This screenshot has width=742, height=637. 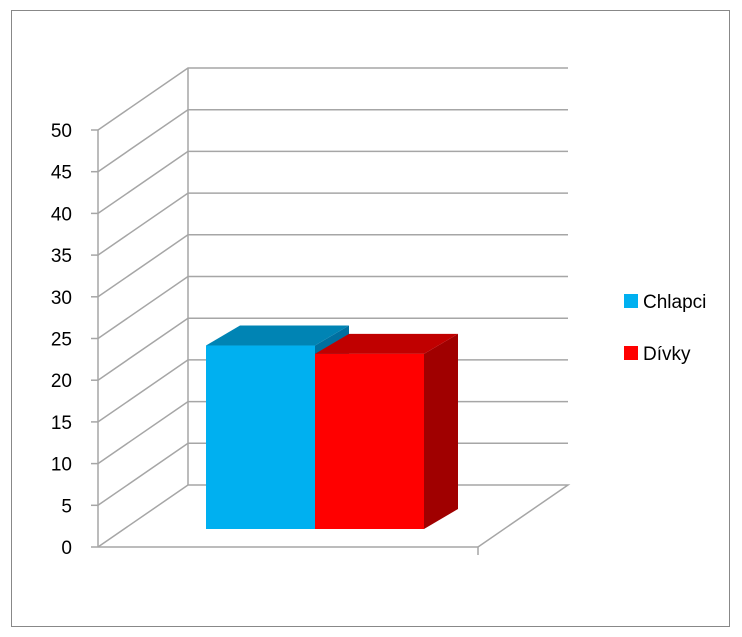 What do you see at coordinates (665, 328) in the screenshot?
I see `legend: Chlapci Dívky` at bounding box center [665, 328].